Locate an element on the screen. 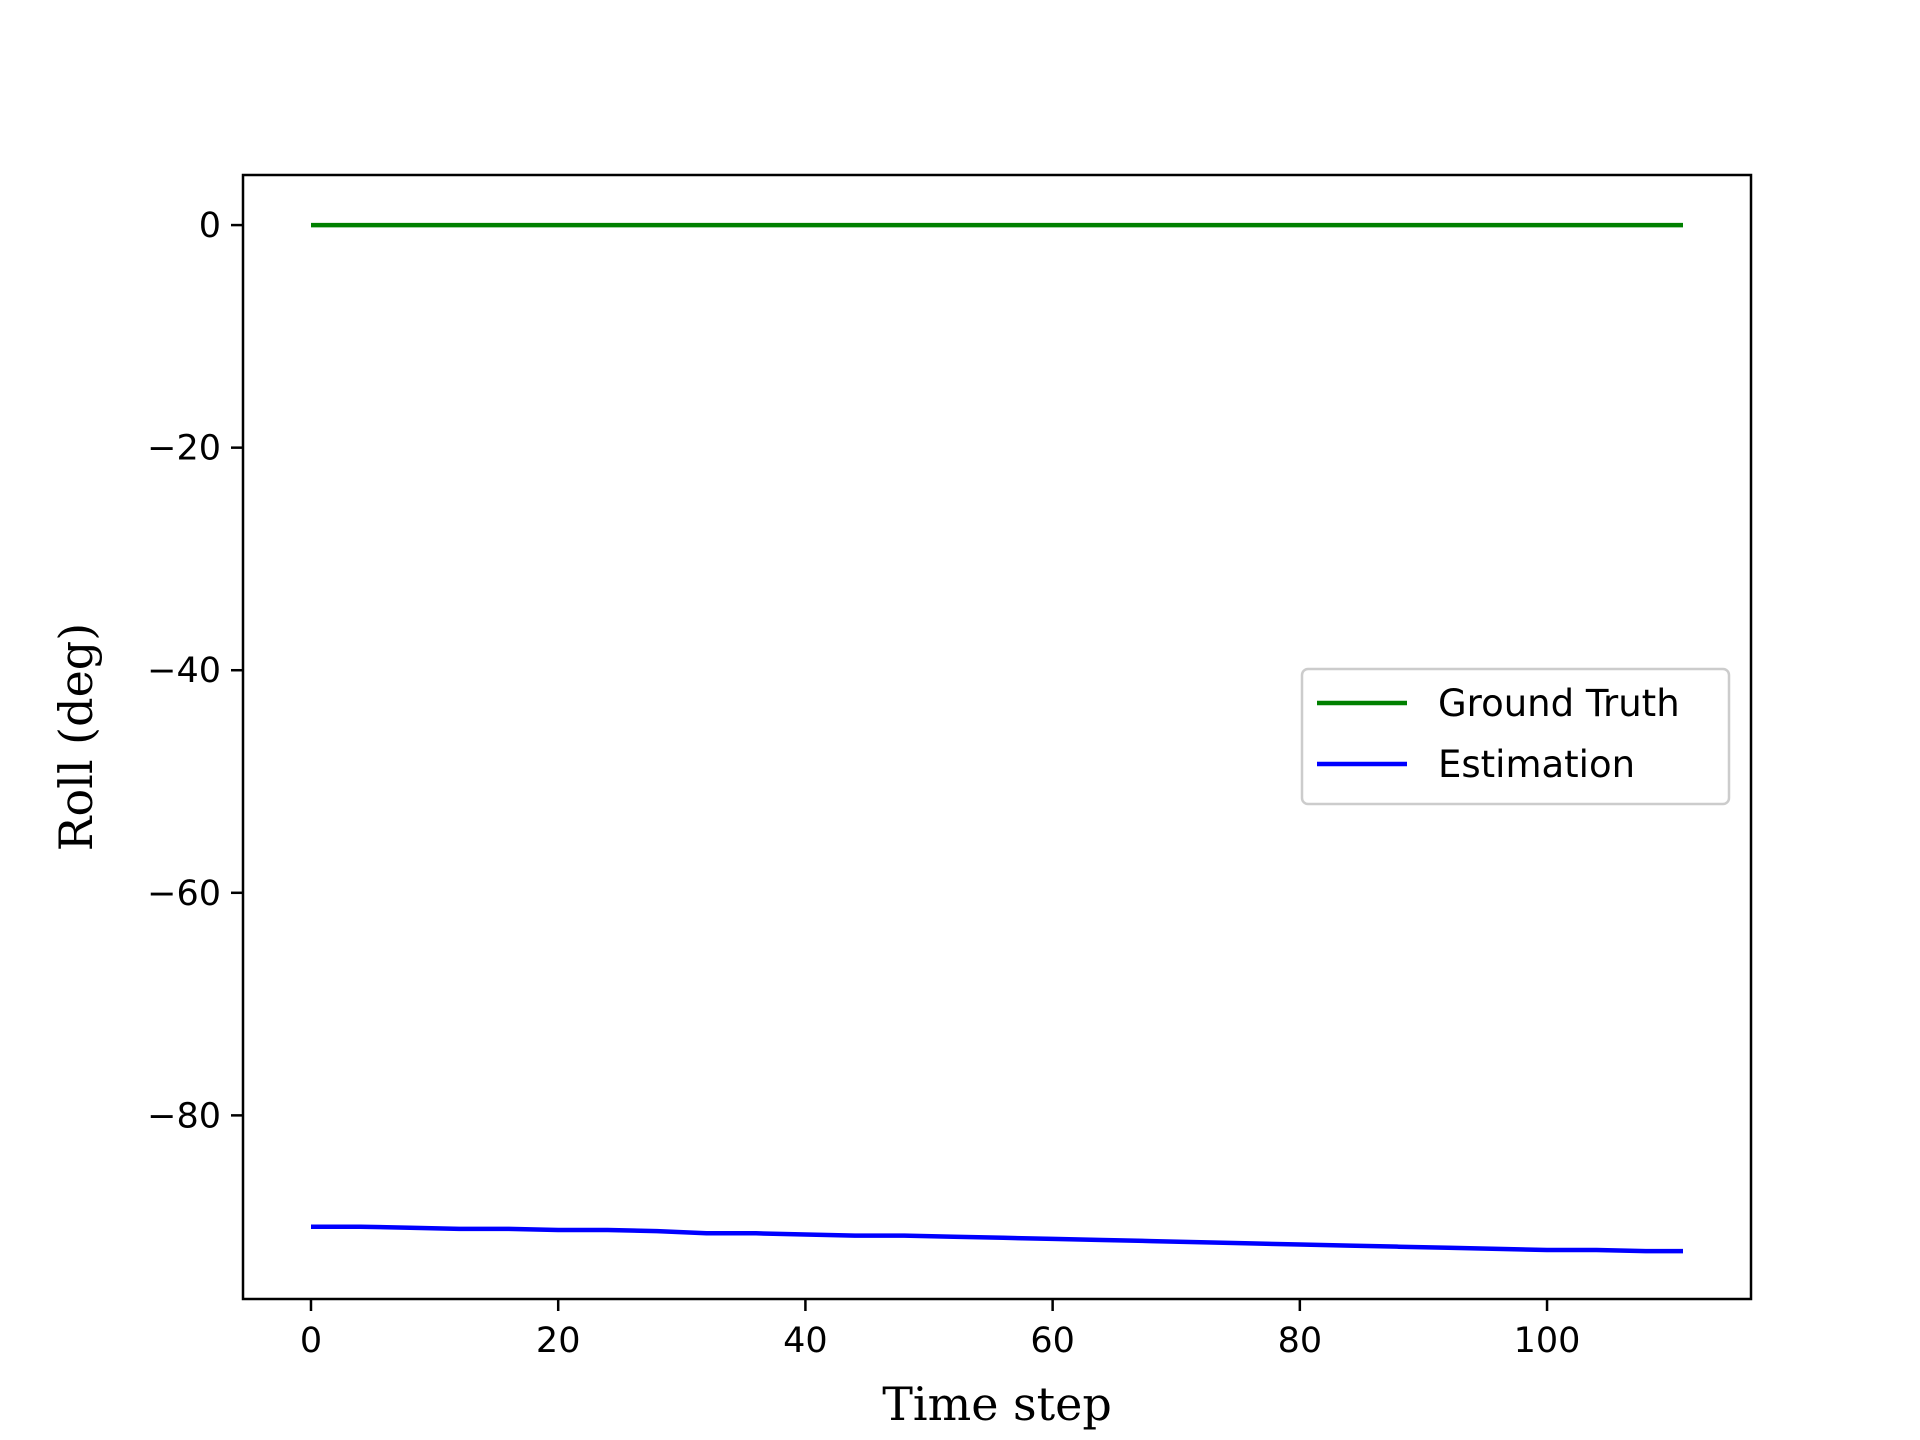 Image resolution: width=1920 pixels, height=1440 pixels. legend-label-estimation: Estimation is located at coordinates (1536, 764).